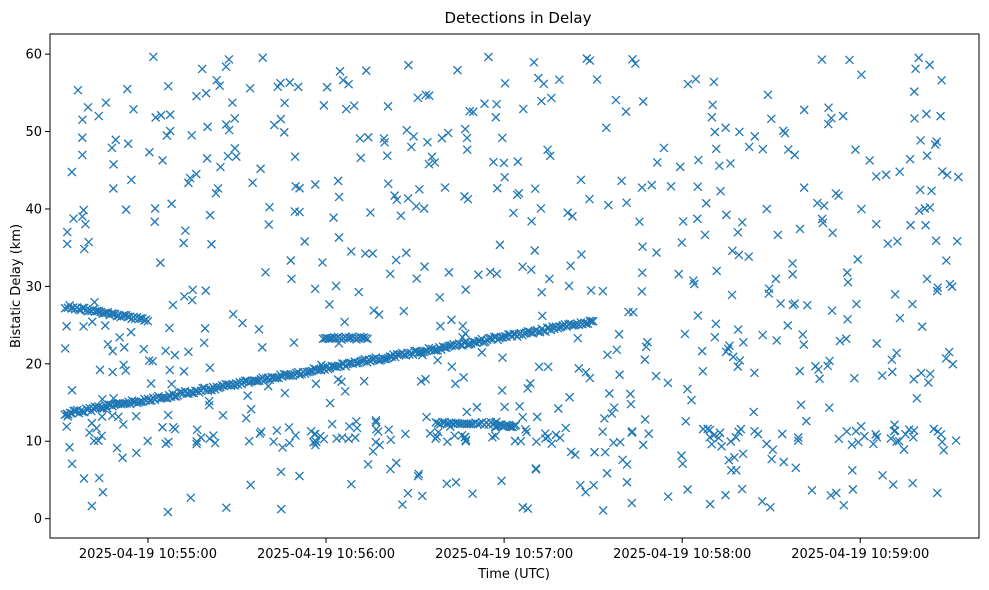  Describe the element at coordinates (326, 554) in the screenshot. I see `x-tick-label: 2025-04-19 10:56:00` at that location.